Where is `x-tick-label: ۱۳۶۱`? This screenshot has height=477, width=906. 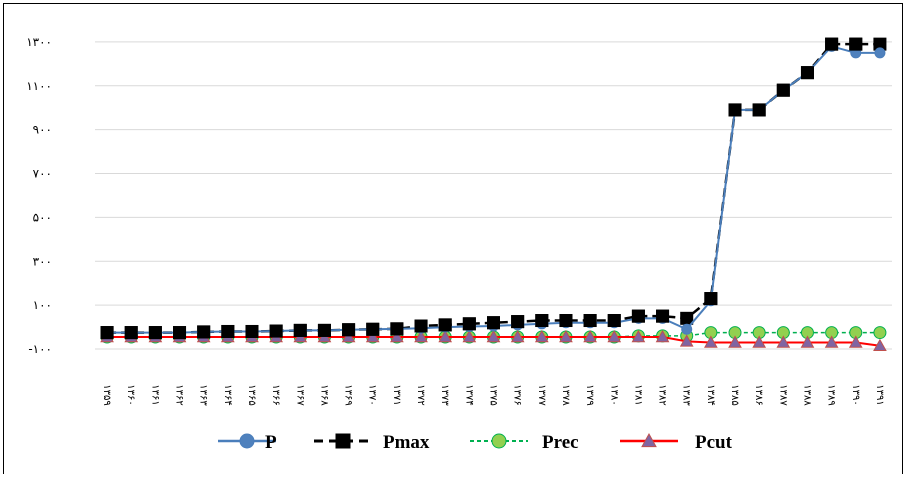 x-tick-label: ۱۳۶۱ is located at coordinates (154, 394).